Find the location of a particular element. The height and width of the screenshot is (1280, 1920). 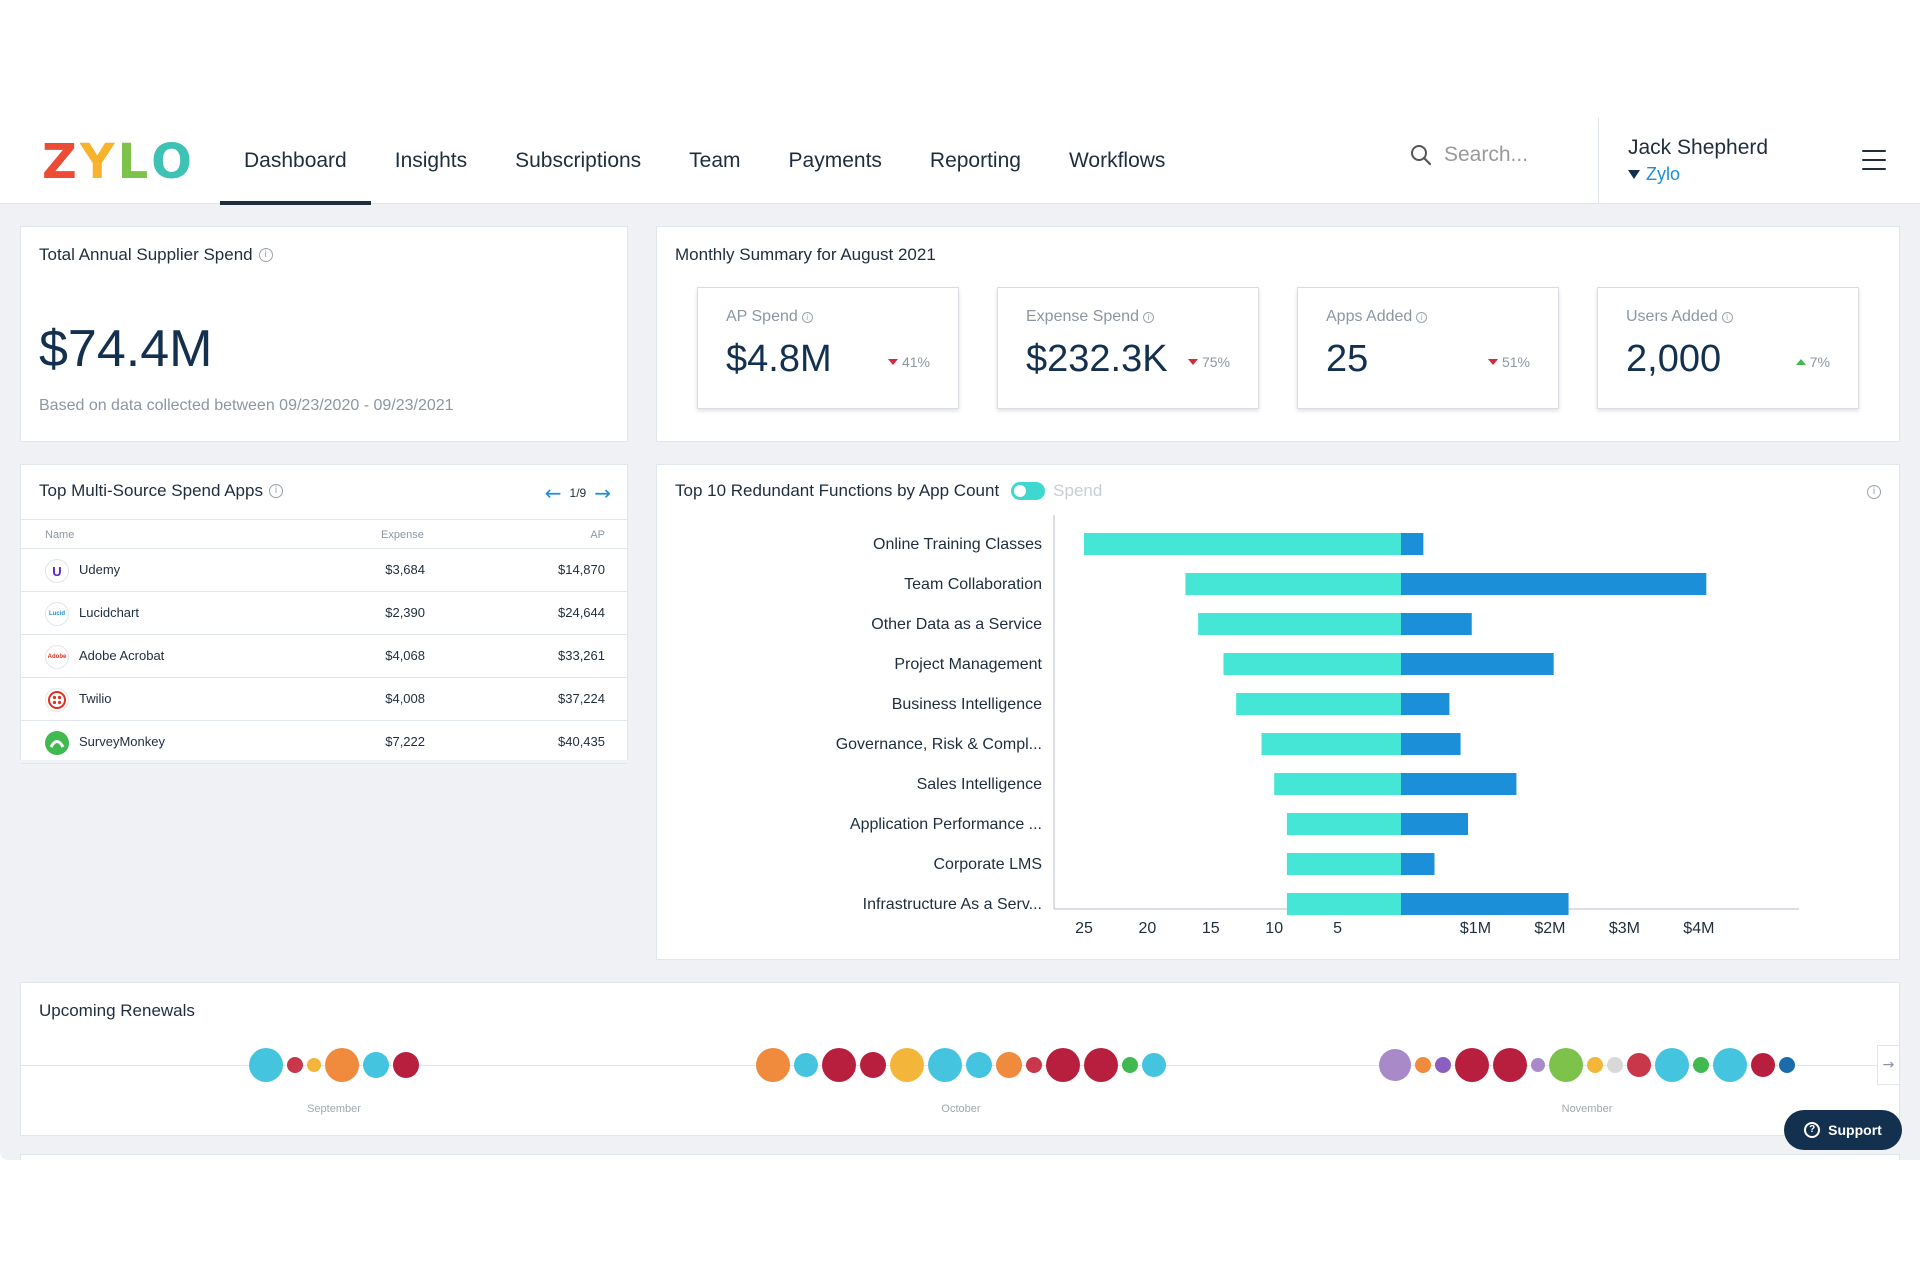

kpi-card-ap-spend: AP Spend i $4.8M 41% is located at coordinates (828, 348).